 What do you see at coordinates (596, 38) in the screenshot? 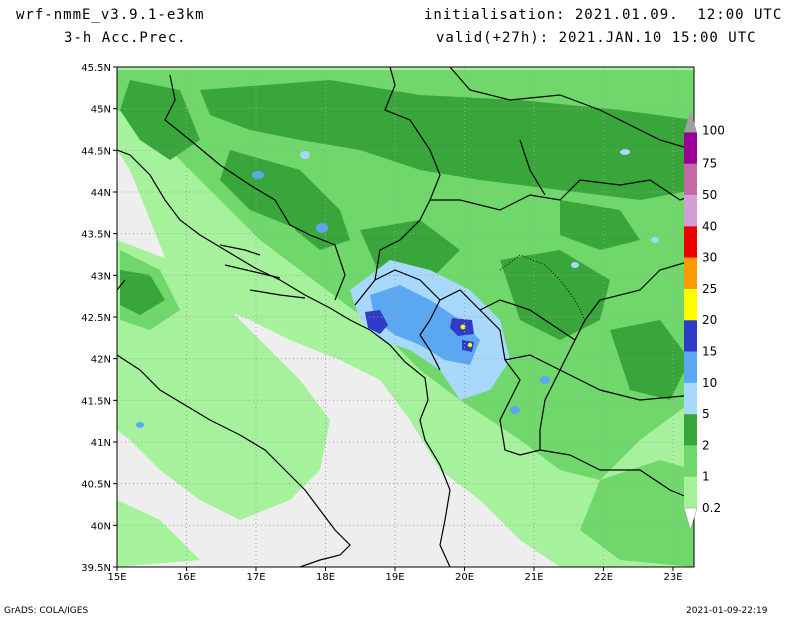
I see `valid-time: valid(+27h): 2021.JAN.10 15:00 UTC` at bounding box center [596, 38].